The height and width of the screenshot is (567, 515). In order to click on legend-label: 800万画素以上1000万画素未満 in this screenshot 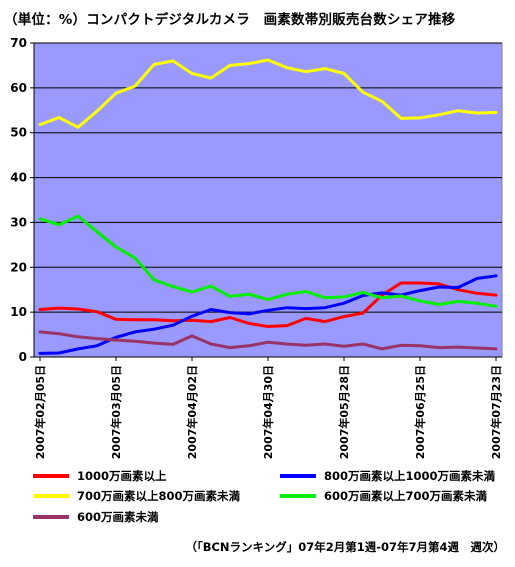, I will do `click(410, 476)`.